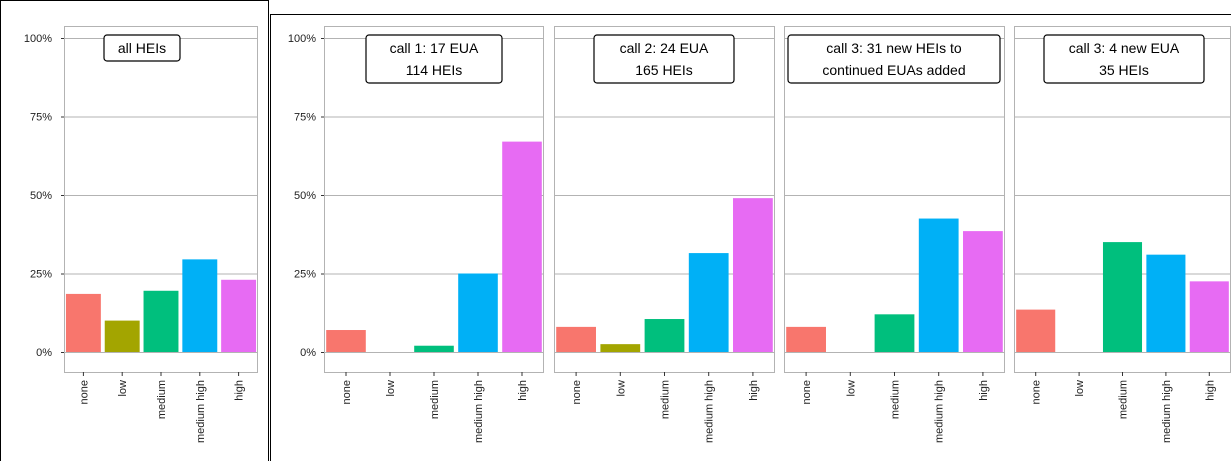 The image size is (1231, 461). What do you see at coordinates (894, 48) in the screenshot?
I see `annotation-text: call 3: 31 new HEIs to` at bounding box center [894, 48].